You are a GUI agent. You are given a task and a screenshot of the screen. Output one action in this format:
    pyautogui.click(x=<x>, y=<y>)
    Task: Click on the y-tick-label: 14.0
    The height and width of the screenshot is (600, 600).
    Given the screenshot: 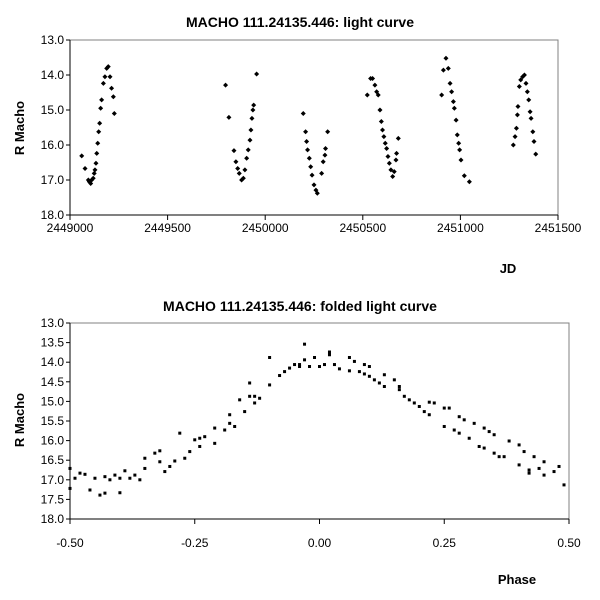 What is the action you would take?
    pyautogui.click(x=53, y=362)
    